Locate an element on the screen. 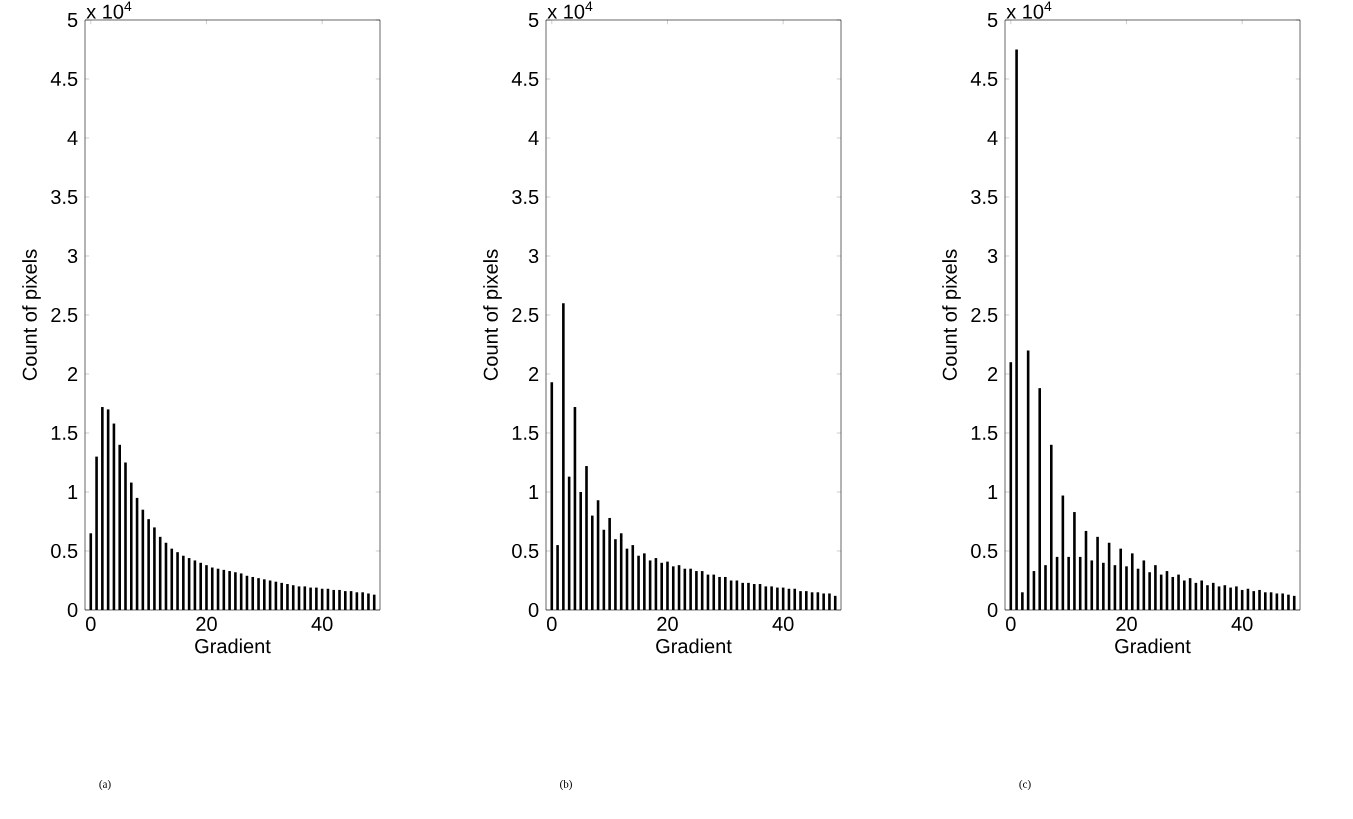 The width and height of the screenshot is (1353, 819). text: (a) is located at coordinates (105, 785).